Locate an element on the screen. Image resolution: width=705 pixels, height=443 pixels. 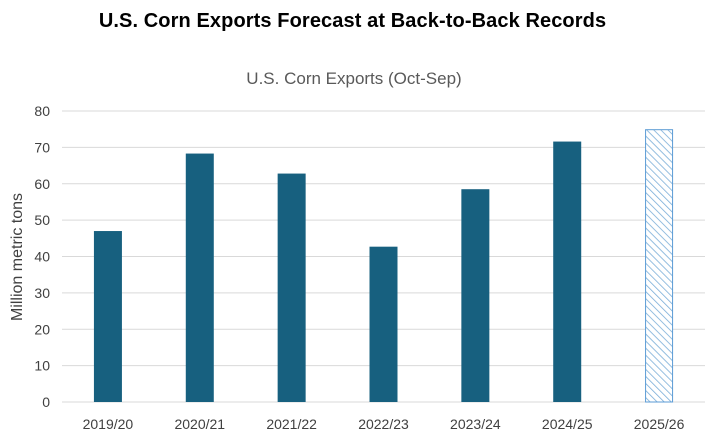
y-tick-label: 10 is located at coordinates (42, 366).